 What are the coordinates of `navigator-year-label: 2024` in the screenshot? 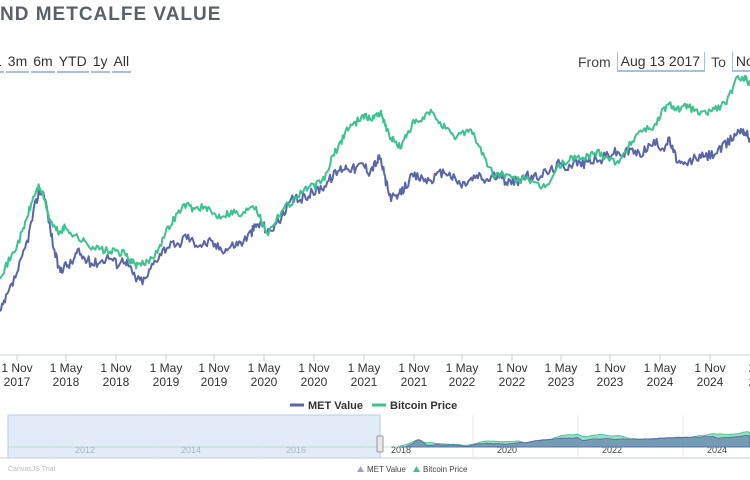 It's located at (717, 450).